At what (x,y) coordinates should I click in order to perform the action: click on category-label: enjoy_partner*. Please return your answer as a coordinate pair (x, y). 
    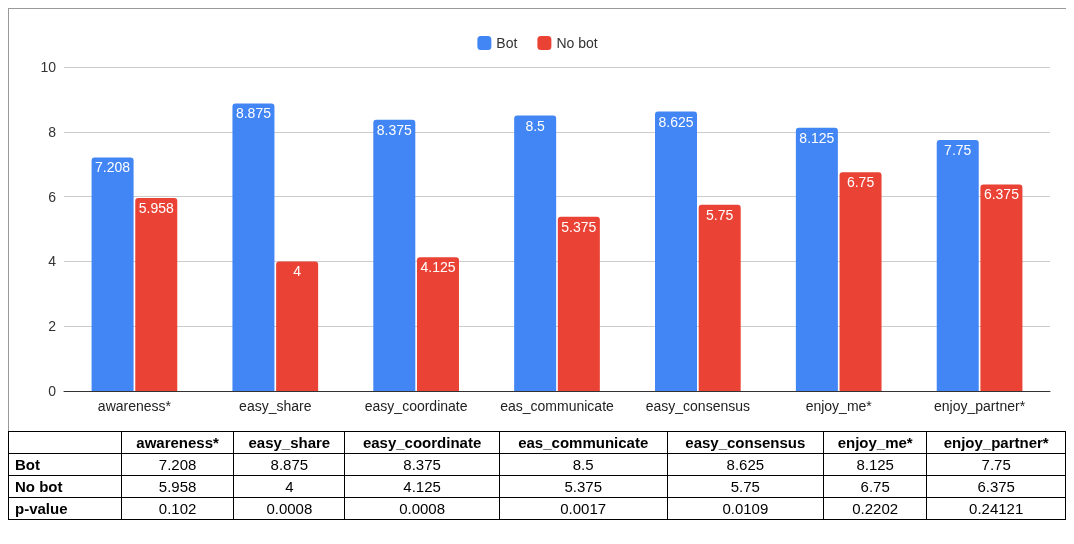
    Looking at the image, I should click on (996, 442).